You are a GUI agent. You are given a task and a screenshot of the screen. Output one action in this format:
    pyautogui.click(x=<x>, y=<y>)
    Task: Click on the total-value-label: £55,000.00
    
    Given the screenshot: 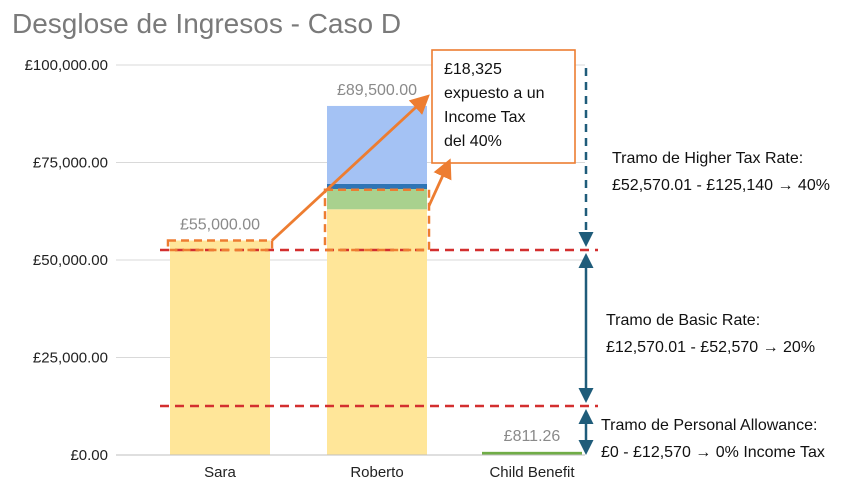 What is the action you would take?
    pyautogui.click(x=220, y=225)
    